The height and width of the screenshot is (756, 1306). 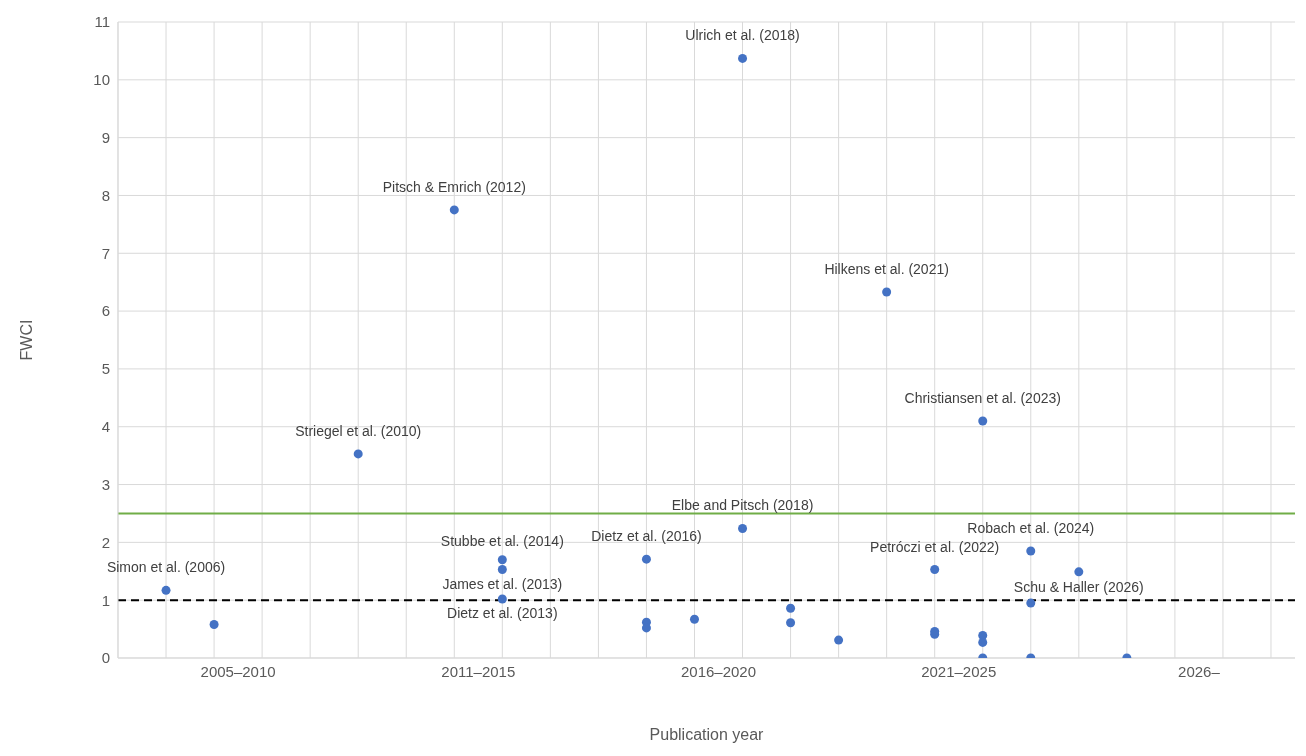 I want to click on y-tick-label: 4, so click(x=105, y=427).